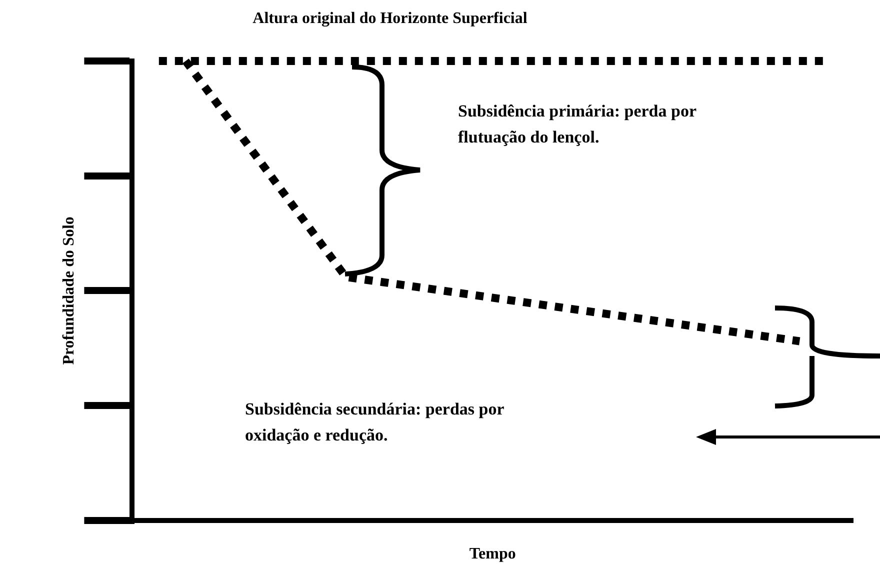  I want to click on chart-title: Altura original do Horizonte Superficial, so click(390, 19).